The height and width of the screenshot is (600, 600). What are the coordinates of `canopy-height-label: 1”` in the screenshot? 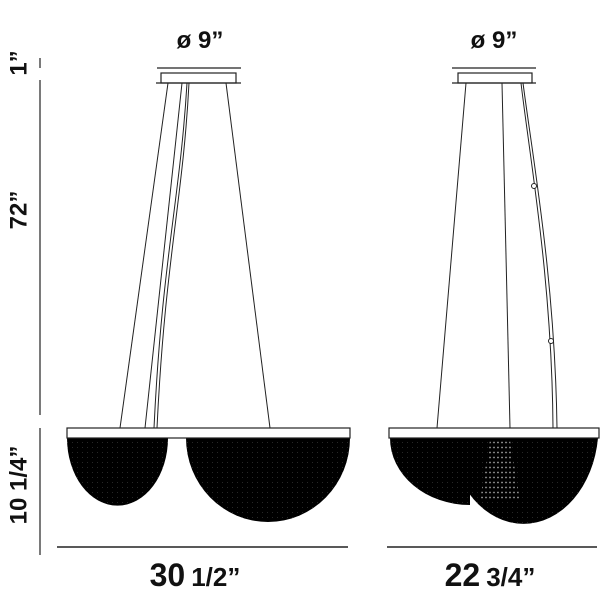 It's located at (18, 62).